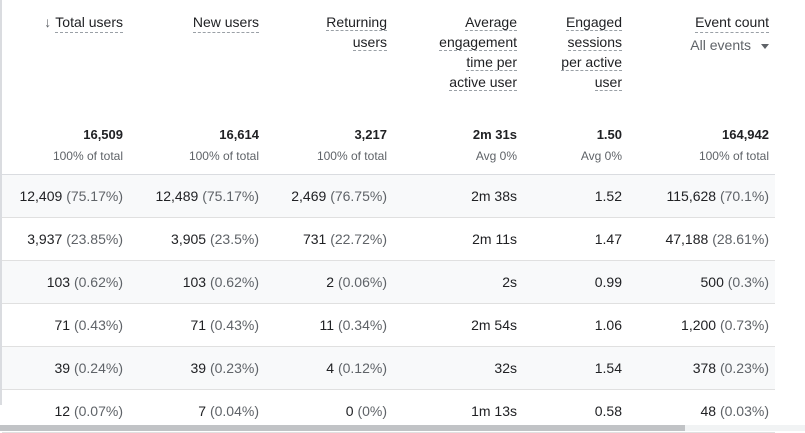  I want to click on cell-value: 3,905, so click(189, 239).